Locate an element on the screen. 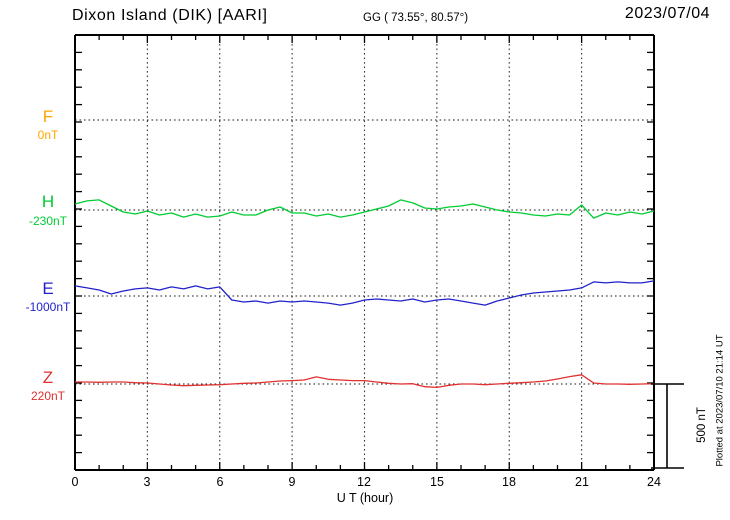  x-tick-label-3: 3 is located at coordinates (147, 482).